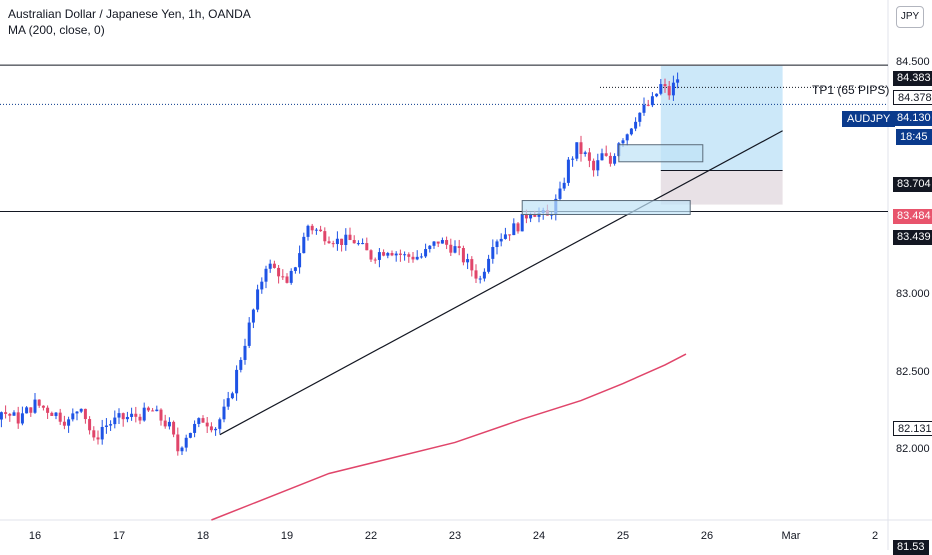 The image size is (932, 555). Describe the element at coordinates (912, 97) in the screenshot. I see `target-price-tag: 84.378` at that location.